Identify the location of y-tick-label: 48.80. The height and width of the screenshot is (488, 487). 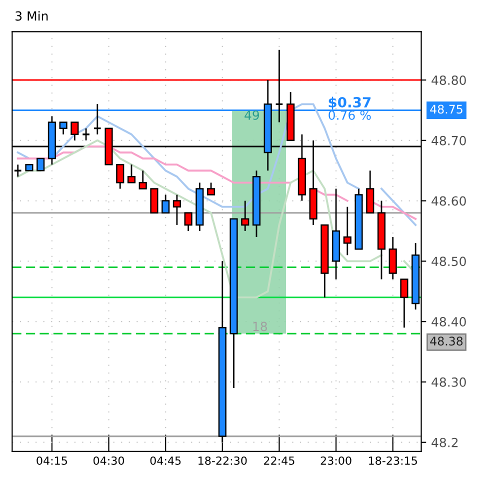
(449, 80).